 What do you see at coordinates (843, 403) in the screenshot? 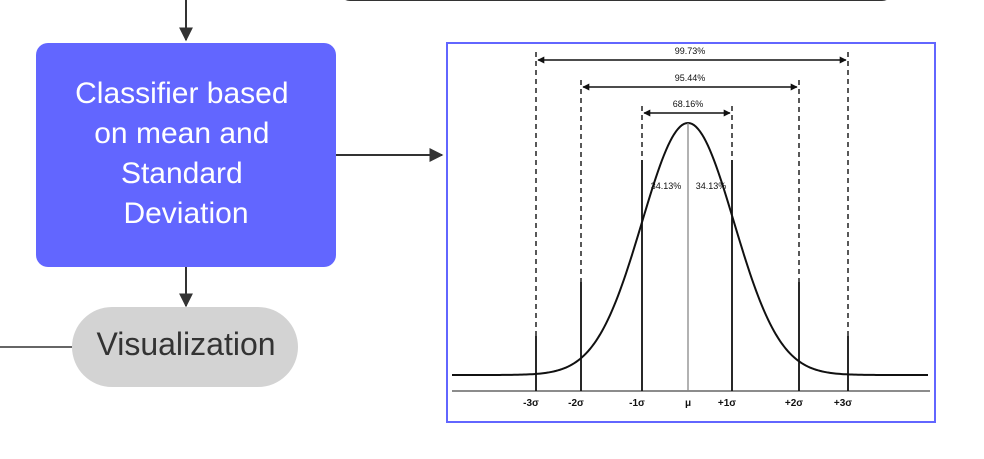
I see `axis-label-plus-3-sigma: +3σ` at bounding box center [843, 403].